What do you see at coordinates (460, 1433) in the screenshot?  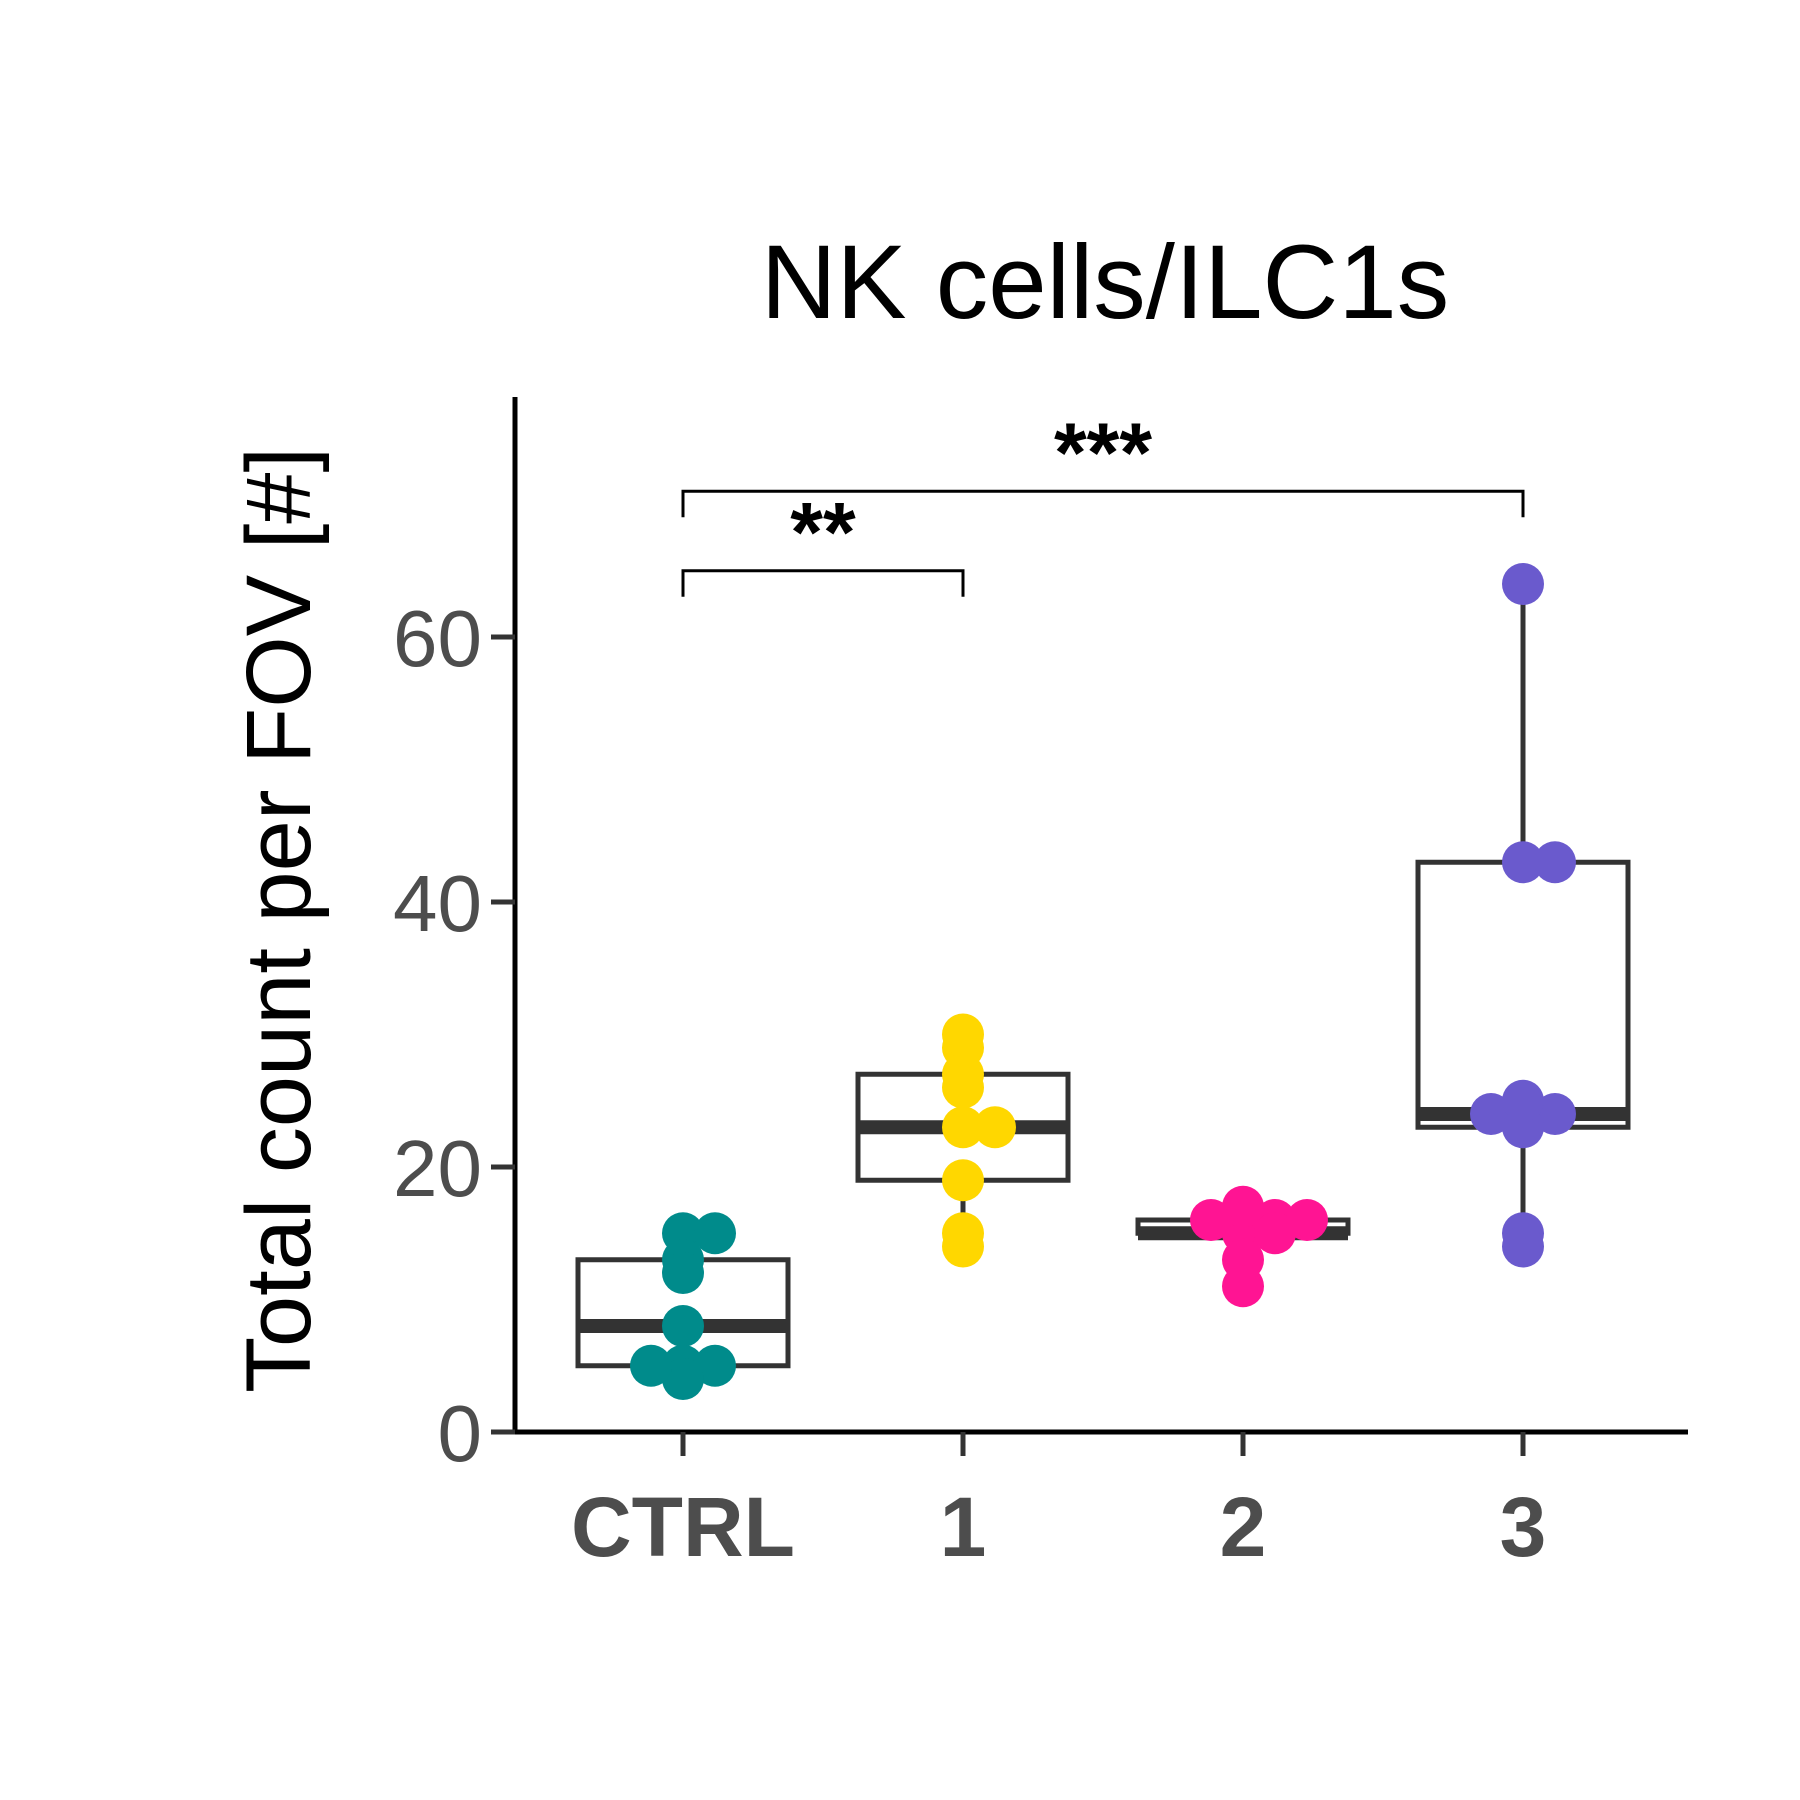 I see `y-tick-label: 0` at bounding box center [460, 1433].